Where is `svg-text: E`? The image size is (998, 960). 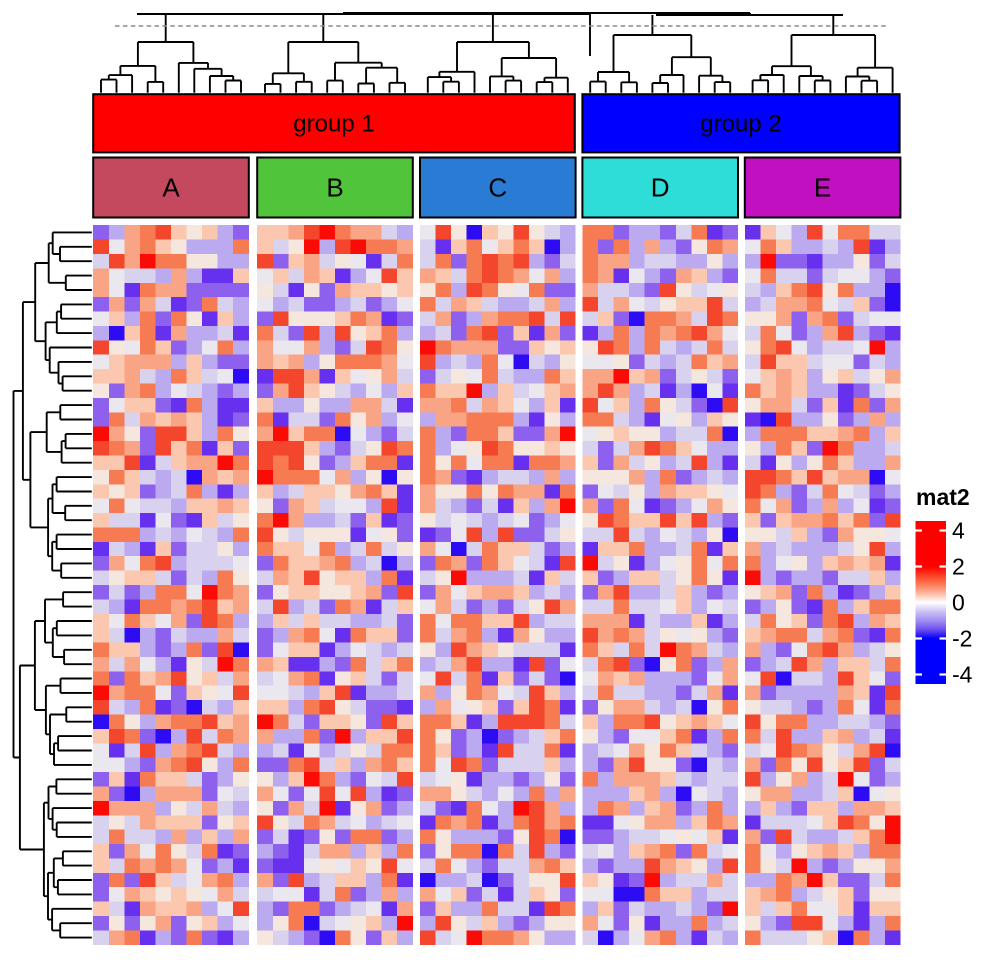 svg-text: E is located at coordinates (822, 188).